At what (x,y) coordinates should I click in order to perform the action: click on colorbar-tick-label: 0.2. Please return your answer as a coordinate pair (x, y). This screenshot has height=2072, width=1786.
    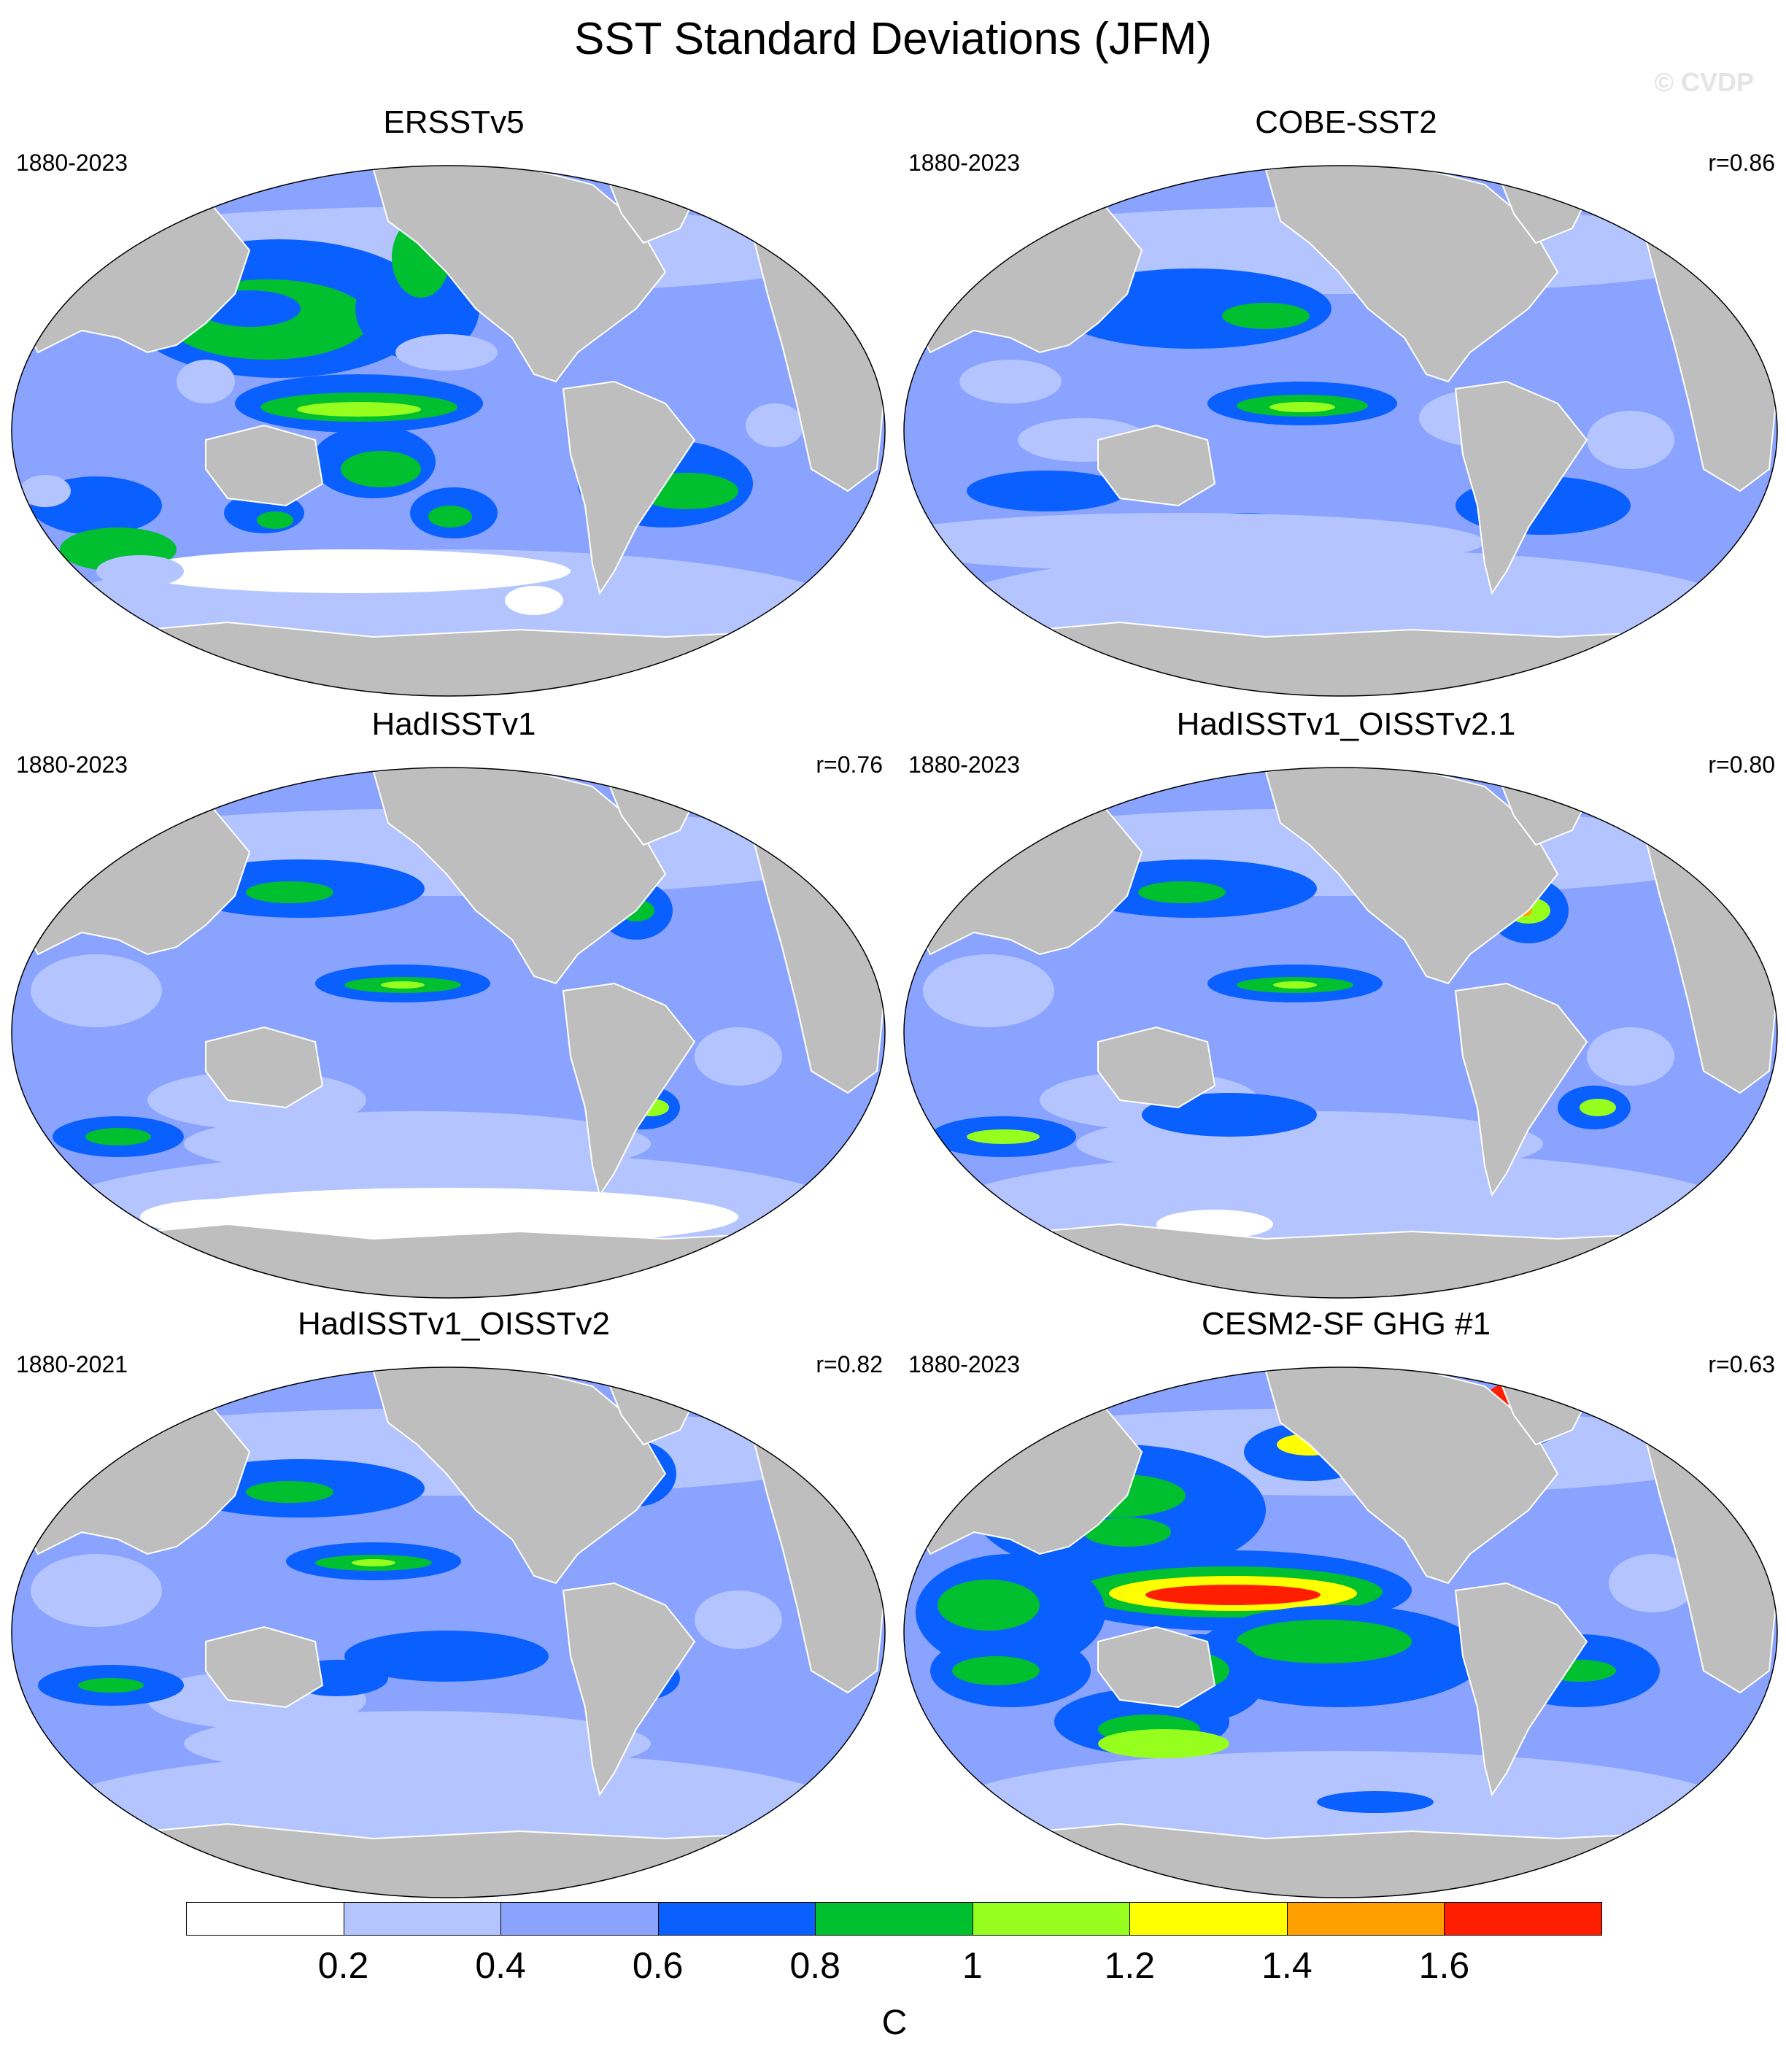
    Looking at the image, I should click on (343, 1965).